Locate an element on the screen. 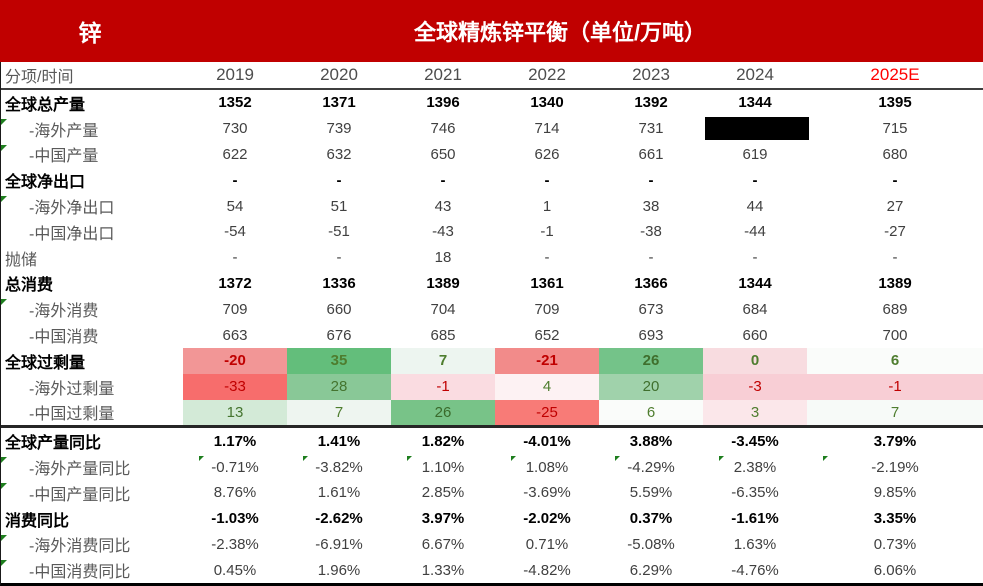  cell-2022: -4.01% is located at coordinates (547, 441).